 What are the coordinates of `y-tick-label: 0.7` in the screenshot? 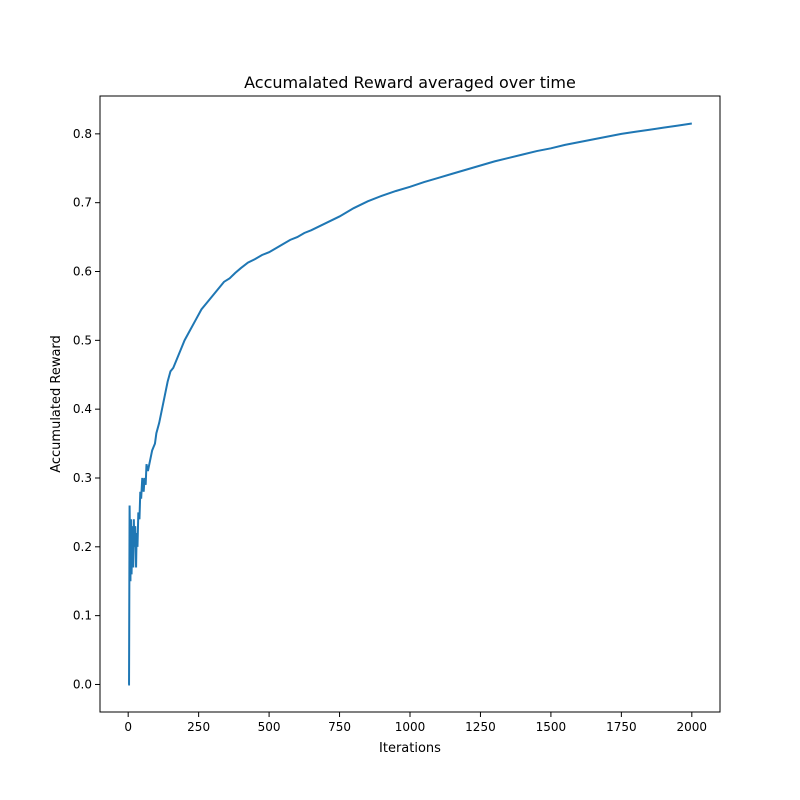 It's located at (82, 203).